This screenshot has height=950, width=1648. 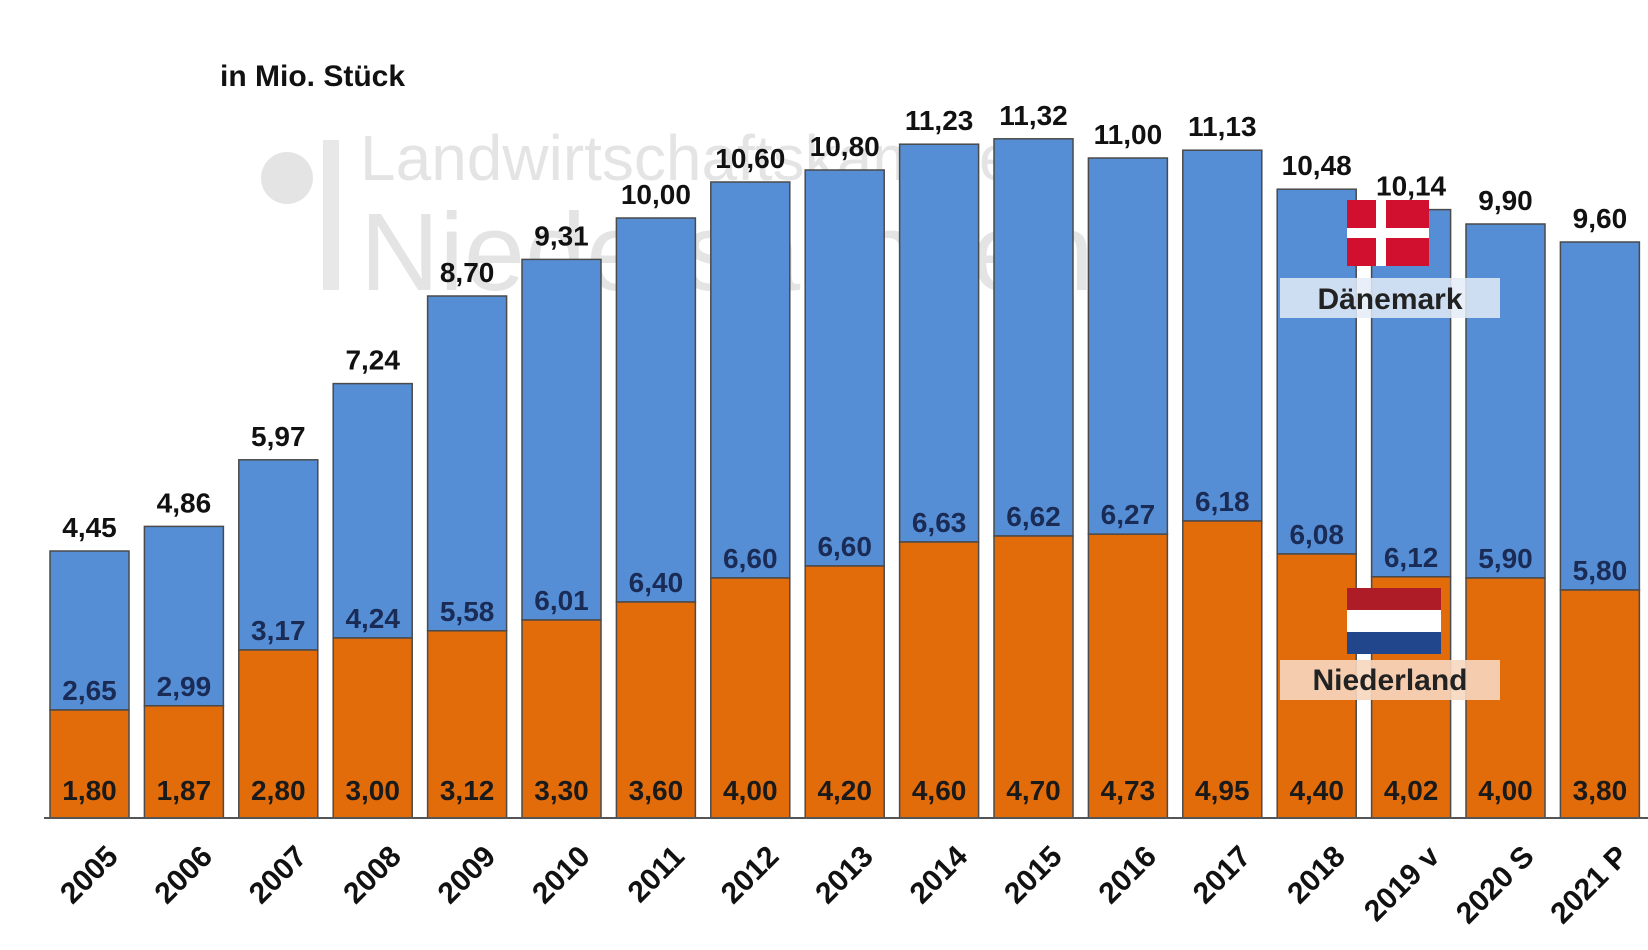 What do you see at coordinates (1411, 557) in the screenshot?
I see `daenemark-value-label: 6,12` at bounding box center [1411, 557].